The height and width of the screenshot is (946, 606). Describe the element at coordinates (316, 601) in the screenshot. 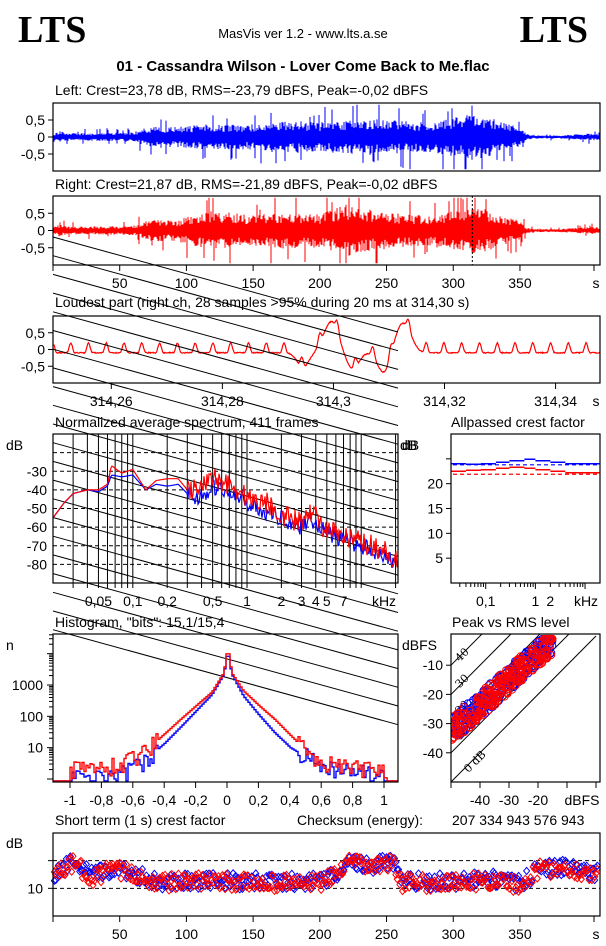

I see `x-tick-label: 4` at that location.